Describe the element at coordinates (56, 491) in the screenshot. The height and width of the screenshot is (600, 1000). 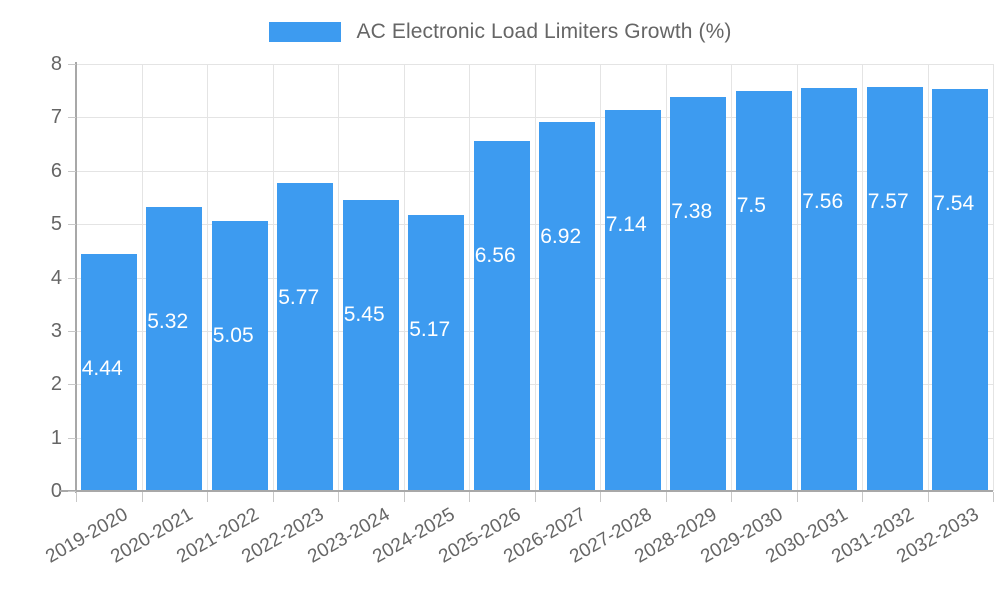
I see `y-axis-tick-label: 0` at that location.